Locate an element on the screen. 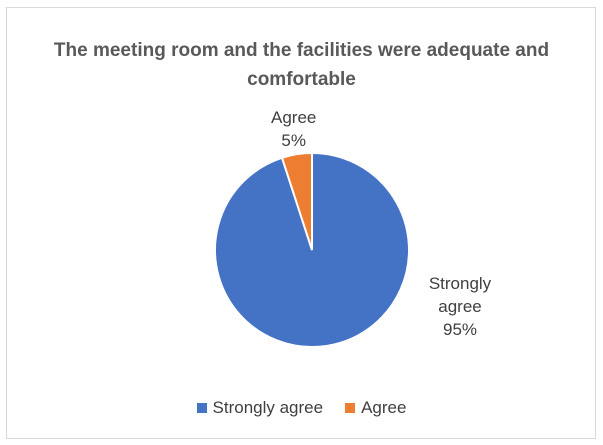  pie-slice-strongly-agree is located at coordinates (312, 249).